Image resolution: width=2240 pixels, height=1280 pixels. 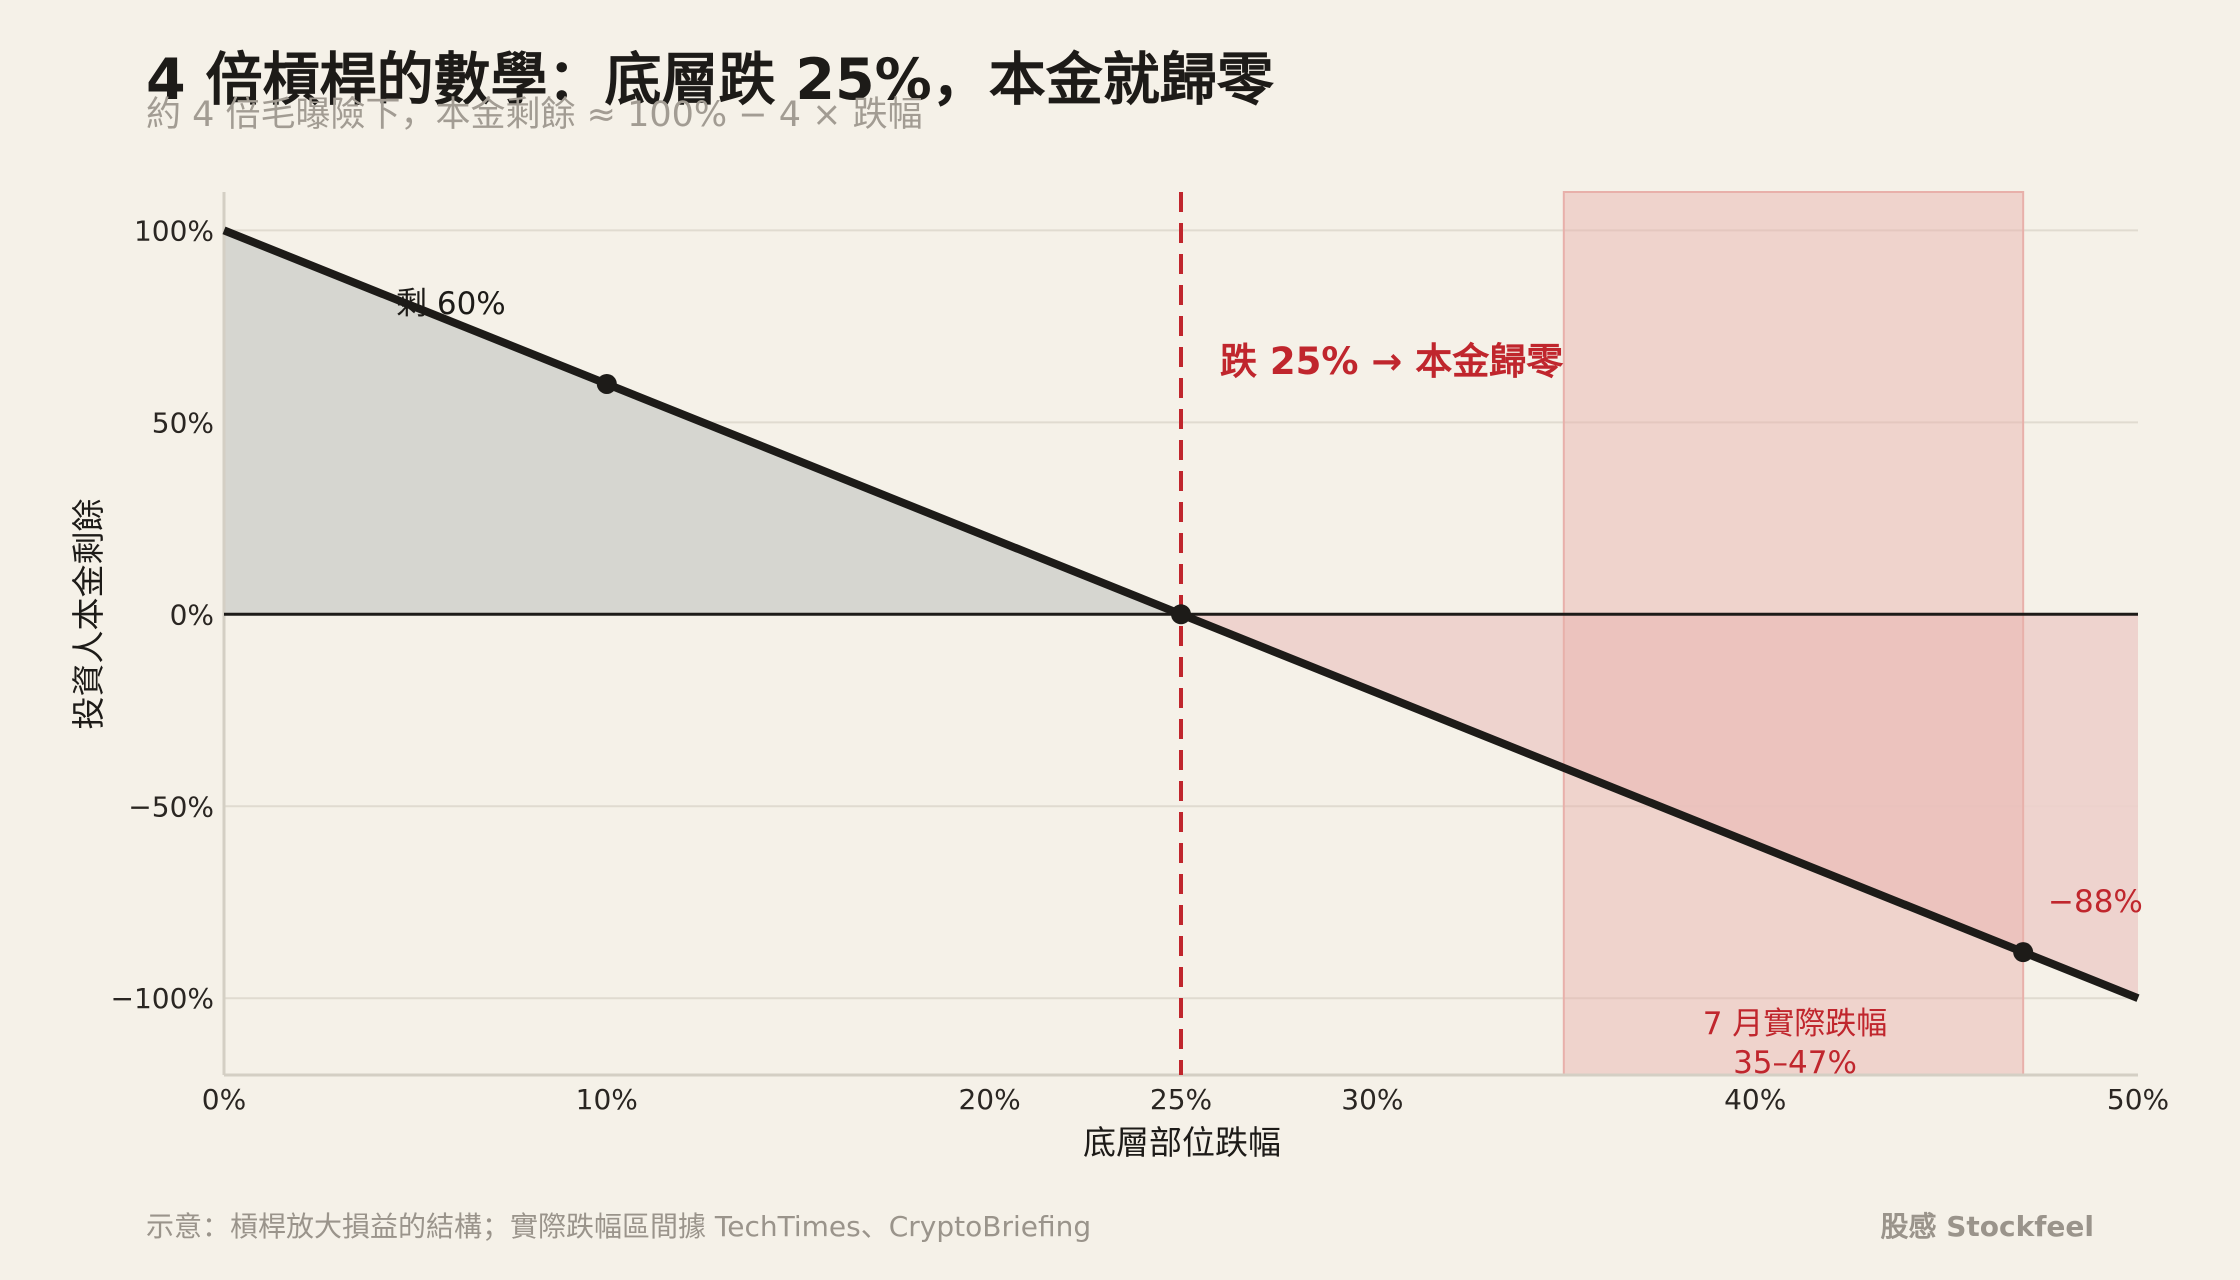 I want to click on x-tick-labels: 0% 10% 20% 25% 30% 40% 50%, so click(x=1185, y=1099).